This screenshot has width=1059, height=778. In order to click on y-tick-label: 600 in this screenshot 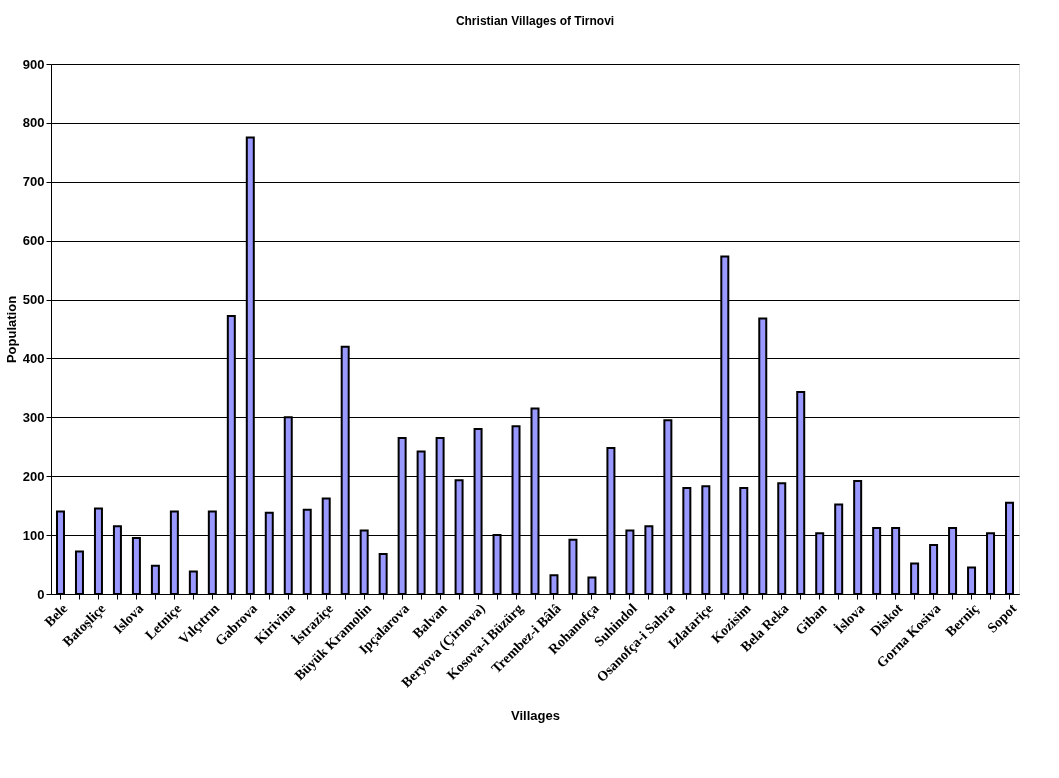, I will do `click(33, 241)`.